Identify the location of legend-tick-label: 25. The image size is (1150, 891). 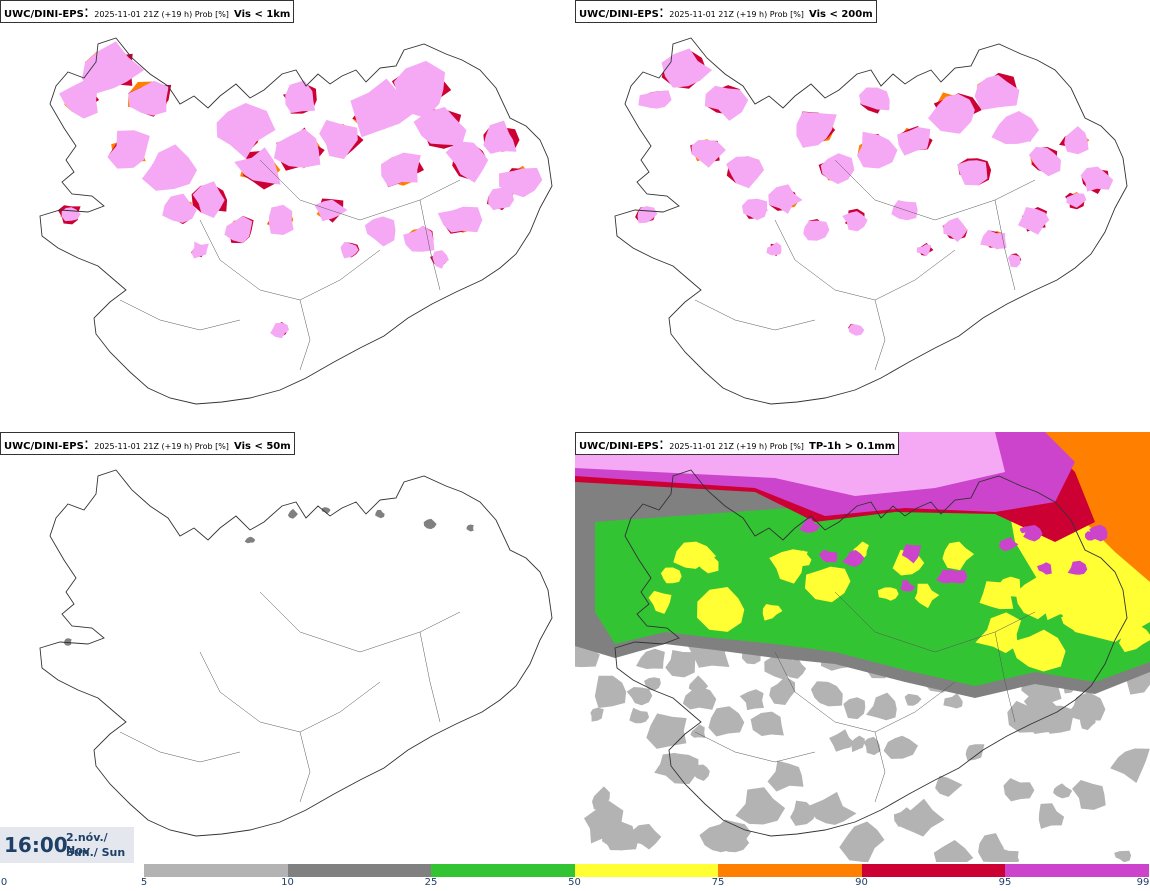
(431, 882).